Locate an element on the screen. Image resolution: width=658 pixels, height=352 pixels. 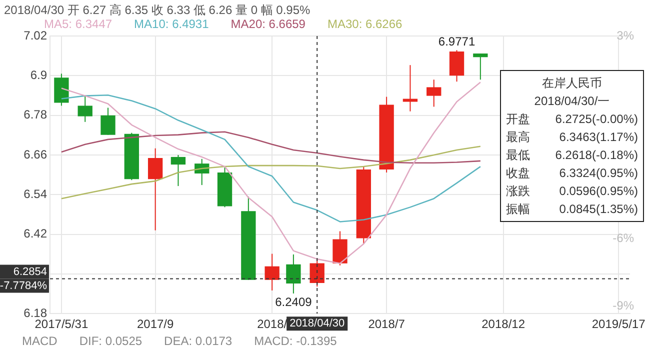
annotation: 6.3463(1.17%) is located at coordinates (598, 137).